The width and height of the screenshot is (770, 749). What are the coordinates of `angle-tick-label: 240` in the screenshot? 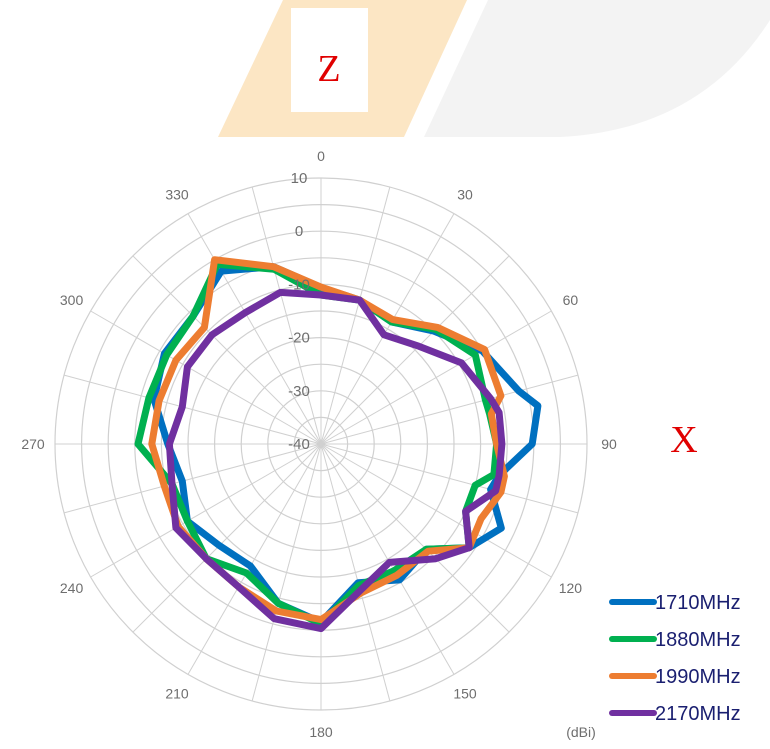 It's located at (72, 588).